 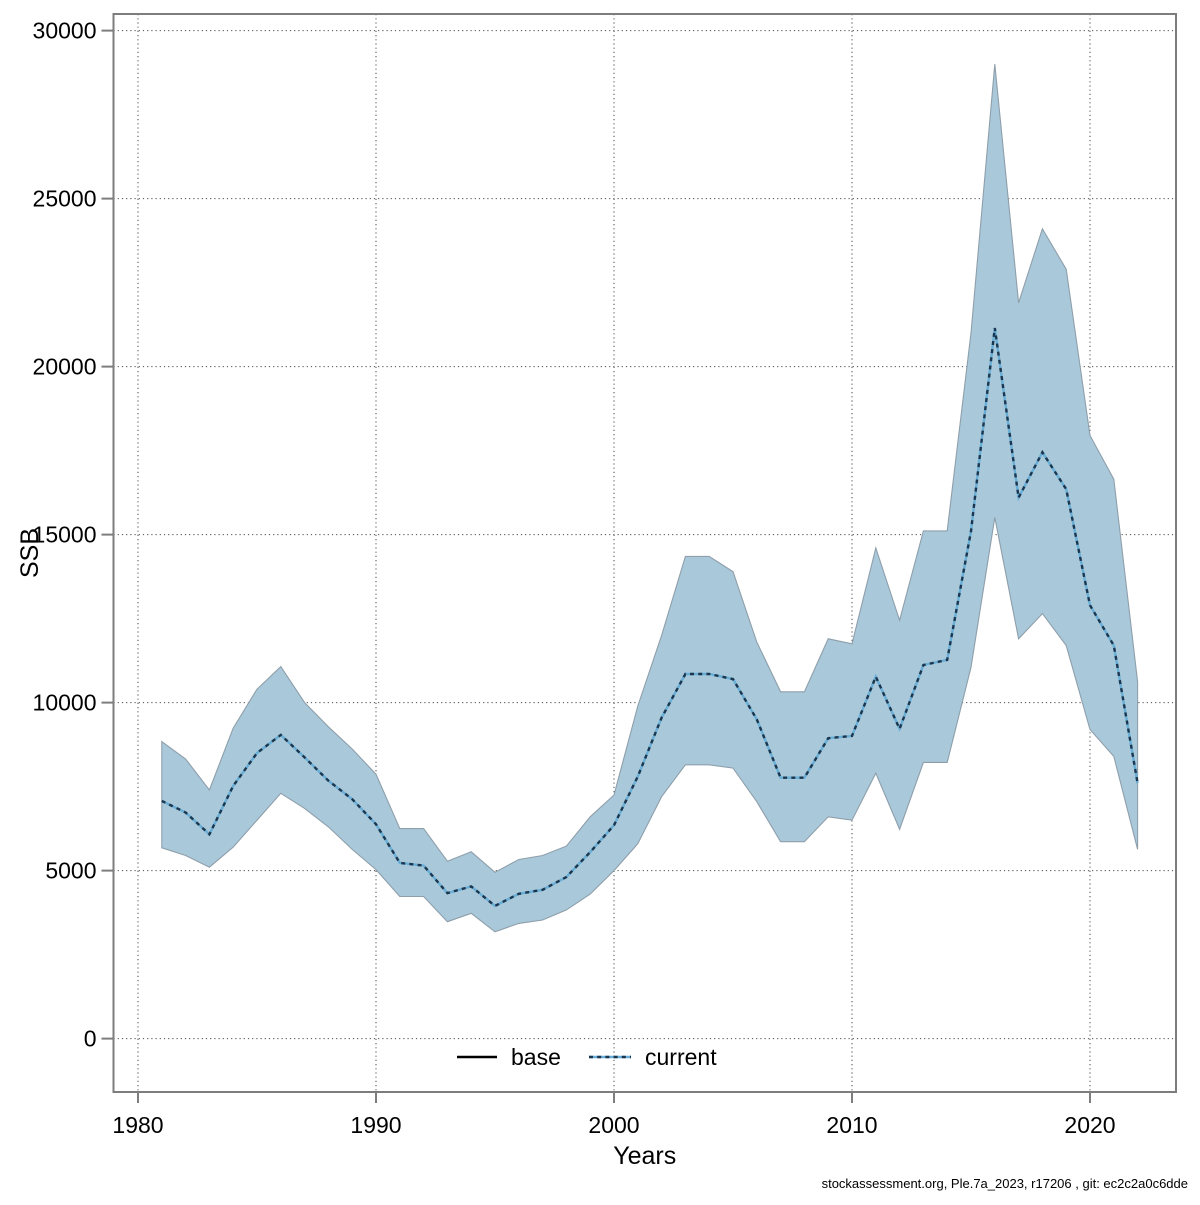 What do you see at coordinates (137, 1125) in the screenshot?
I see `x-tick-label-1980: 1980` at bounding box center [137, 1125].